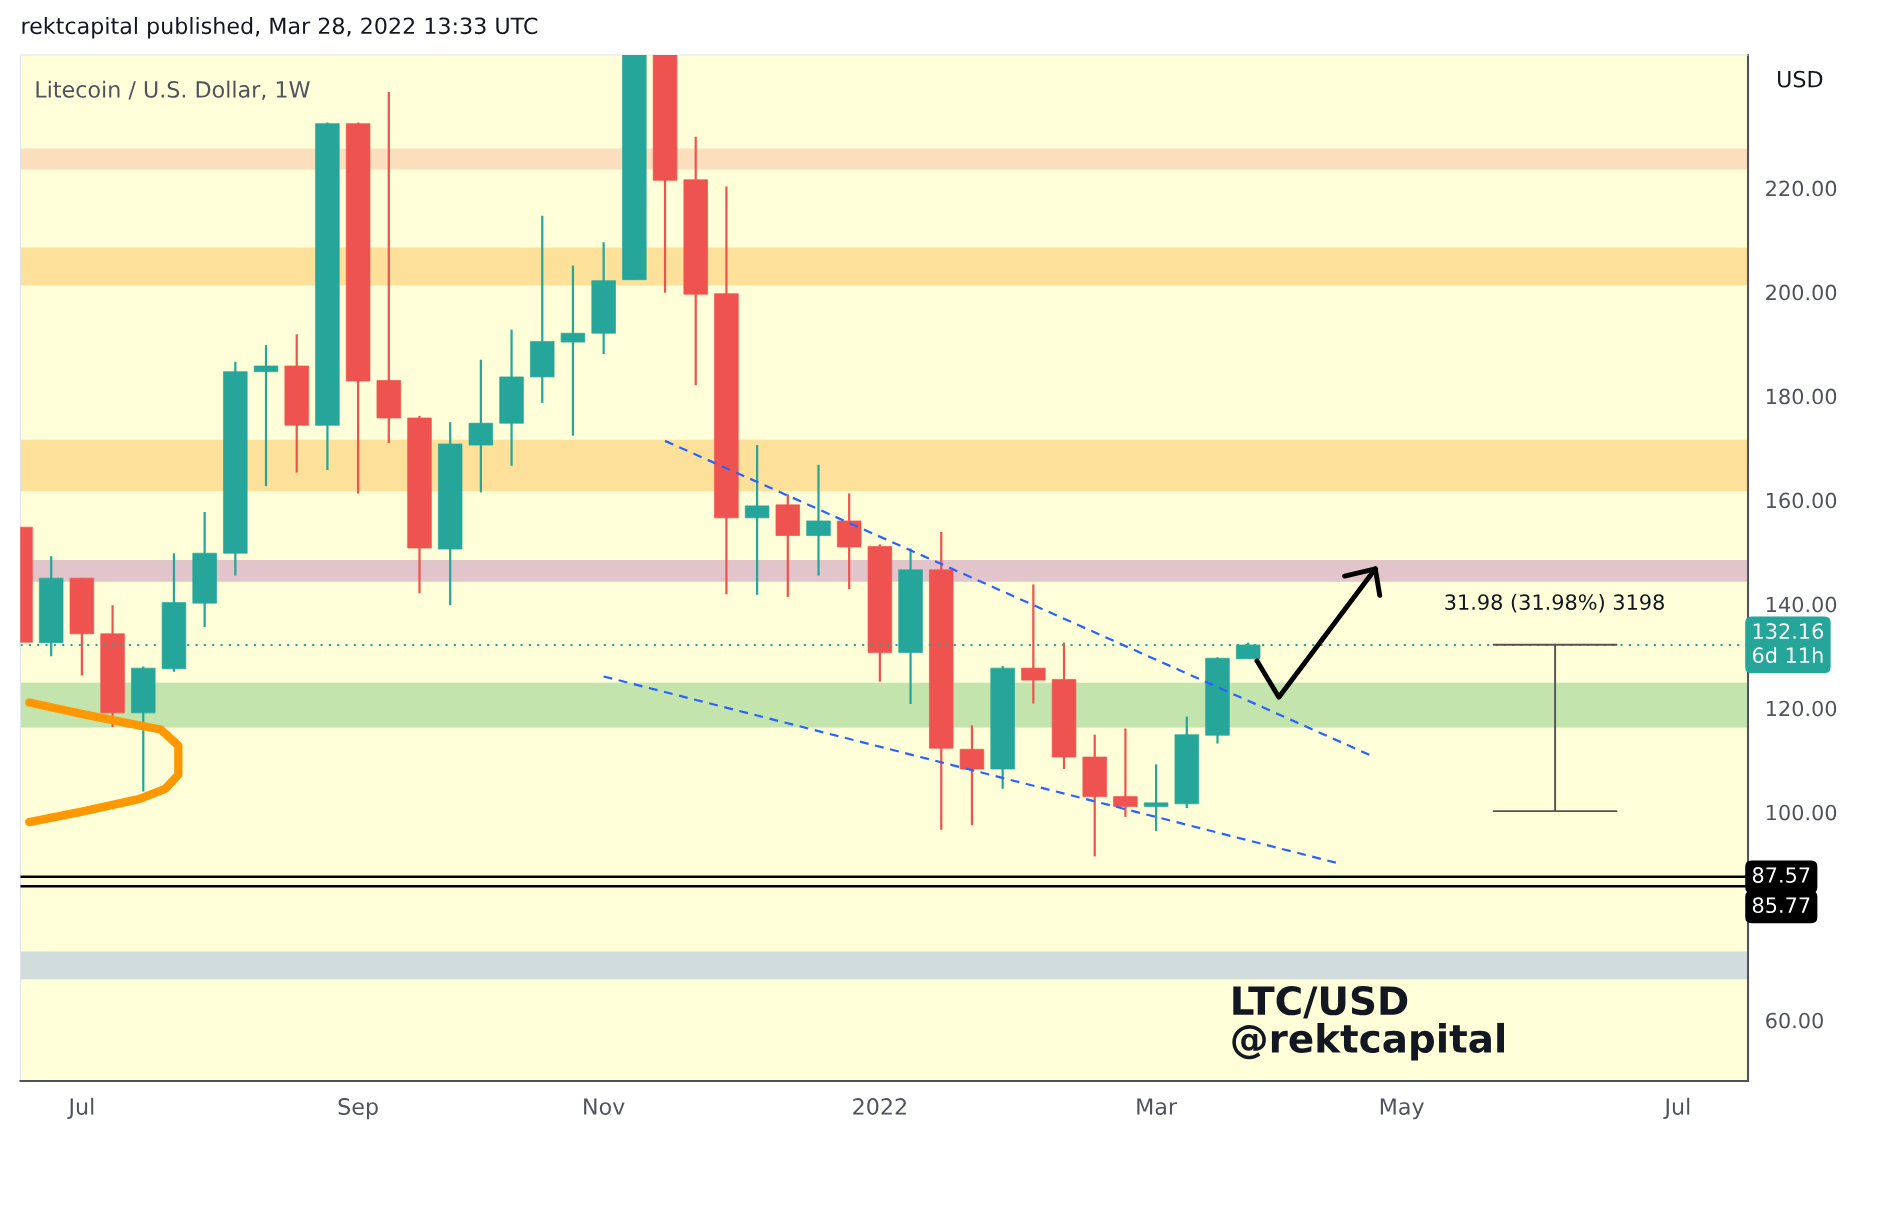  Describe the element at coordinates (1801, 500) in the screenshot. I see `y-tick-label: 160.00` at that location.